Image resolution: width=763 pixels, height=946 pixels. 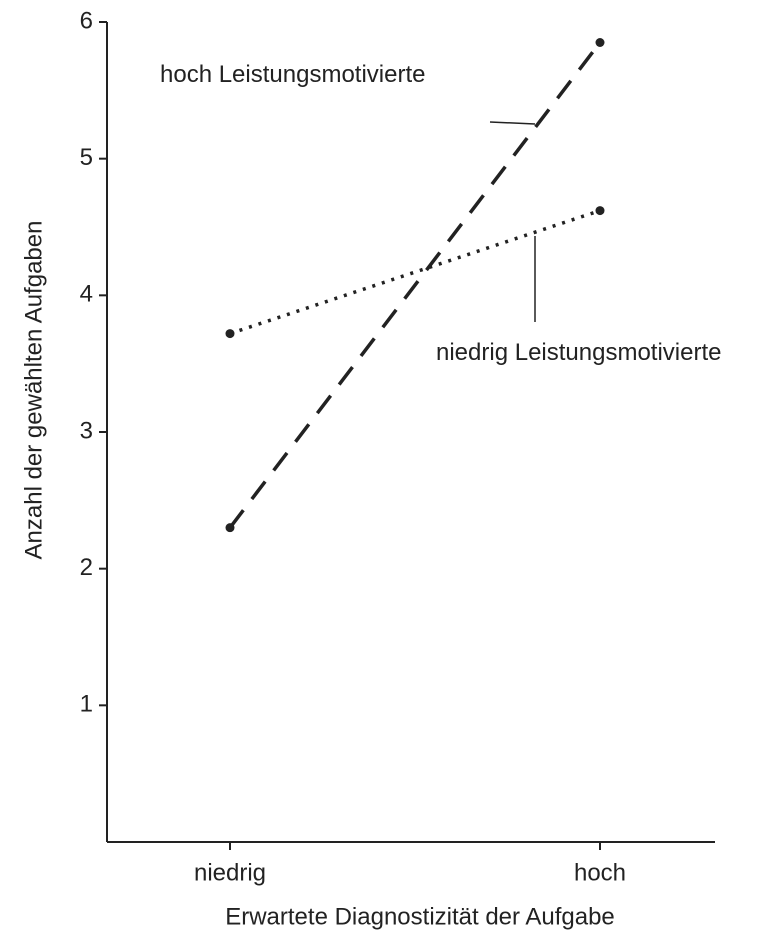 I want to click on x-axis-title: Erwartete Diagnostizität der Aufgabe, so click(x=420, y=916).